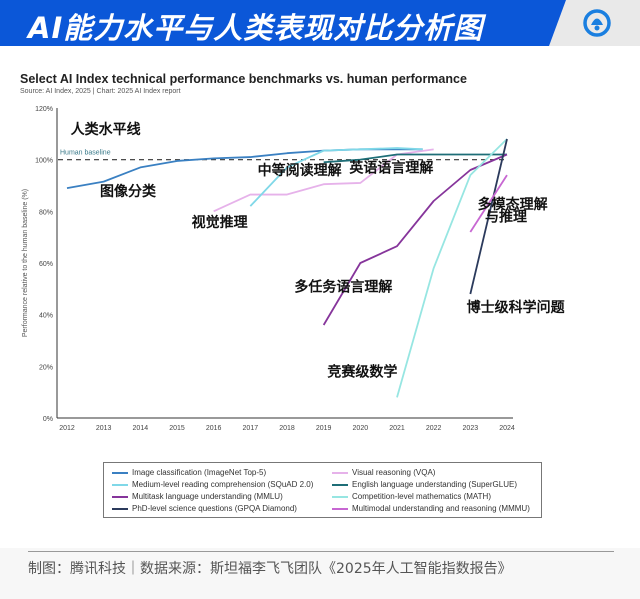 The height and width of the screenshot is (599, 640). What do you see at coordinates (394, 472) in the screenshot?
I see `legend-label: Visual reasoning (VQA)` at bounding box center [394, 472].